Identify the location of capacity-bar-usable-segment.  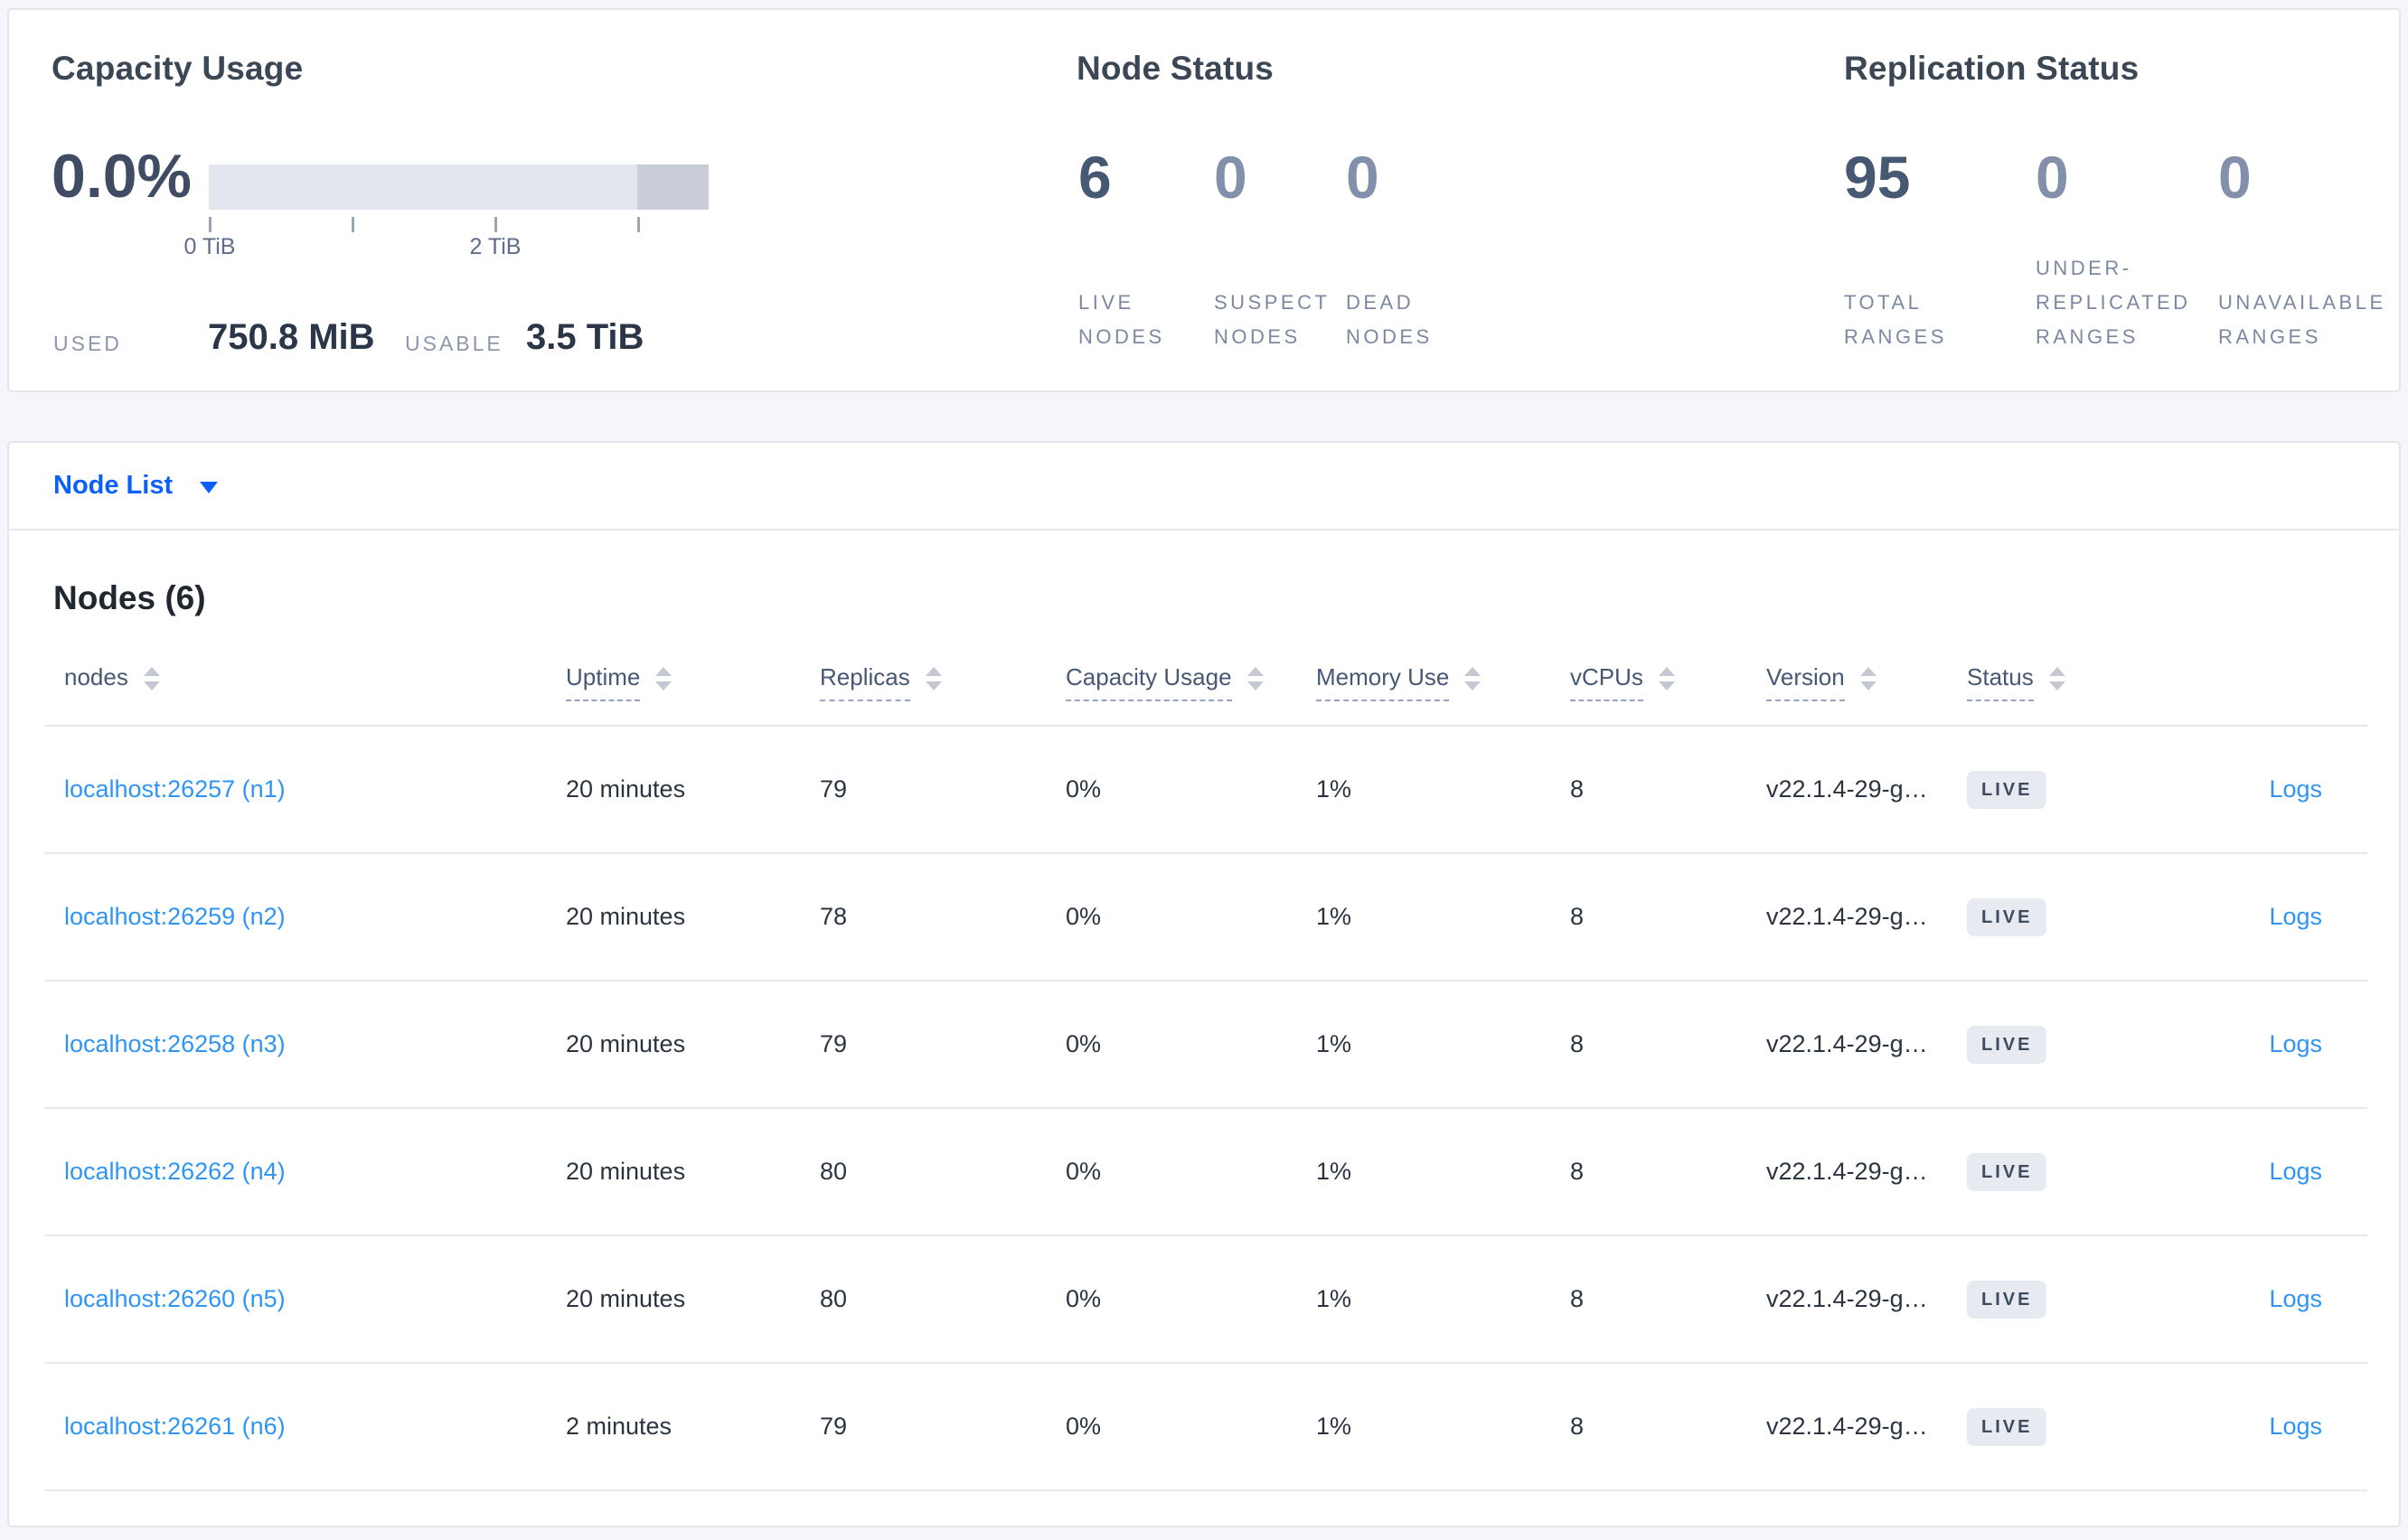
(423, 187).